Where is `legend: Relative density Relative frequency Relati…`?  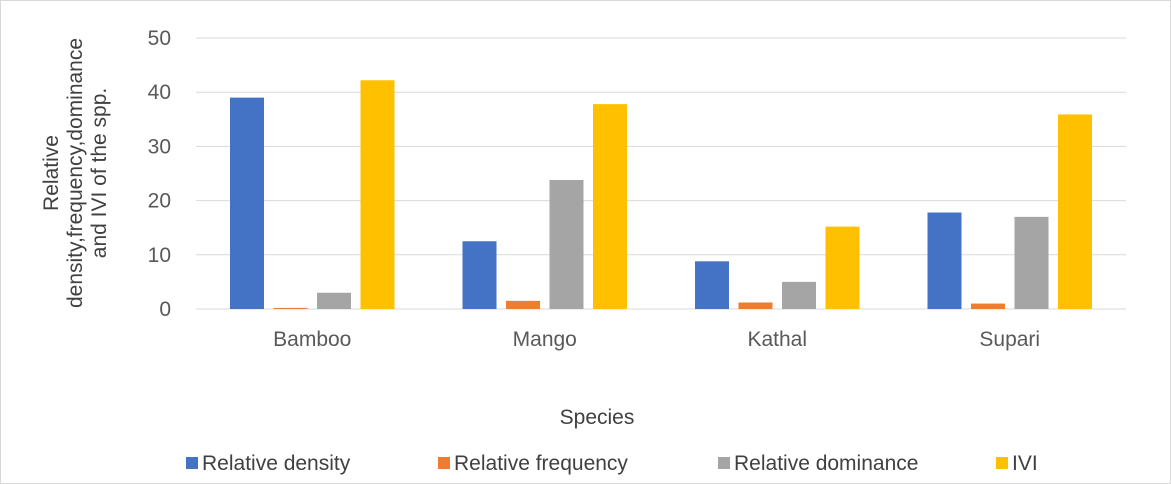 legend: Relative density Relative frequency Relati… is located at coordinates (612, 463).